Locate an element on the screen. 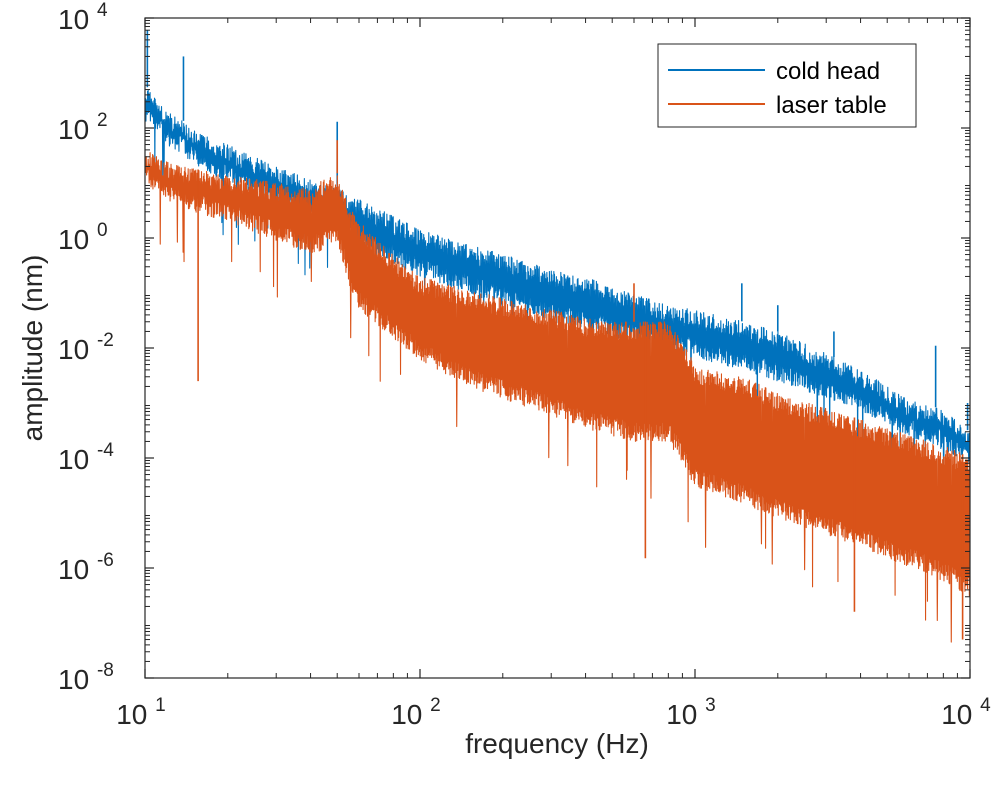 The width and height of the screenshot is (997, 792). y-tick-labels: 10 -8 10 -6 10 -4 10 -2 10 0 10 2 10 4 is located at coordinates (86, 347).